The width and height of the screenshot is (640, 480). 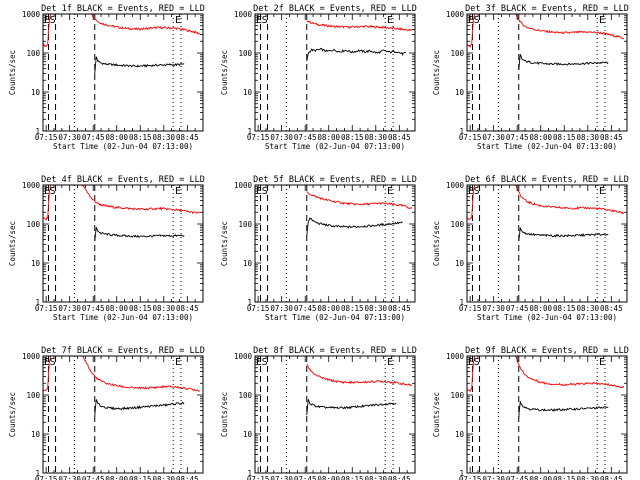 What do you see at coordinates (547, 9) in the screenshot?
I see `panel-title: Det 3f BLACK = Events, RED = LLD` at bounding box center [547, 9].